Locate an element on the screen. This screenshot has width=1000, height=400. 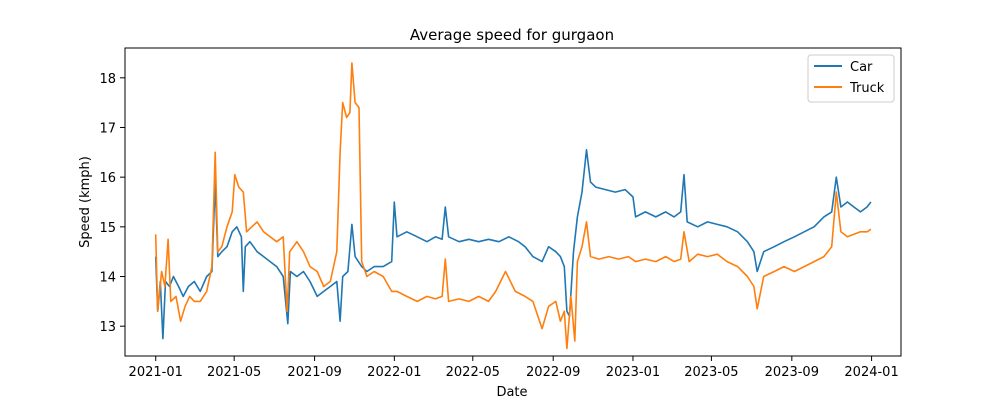
legend-entry-truck: Truck is located at coordinates (867, 88).